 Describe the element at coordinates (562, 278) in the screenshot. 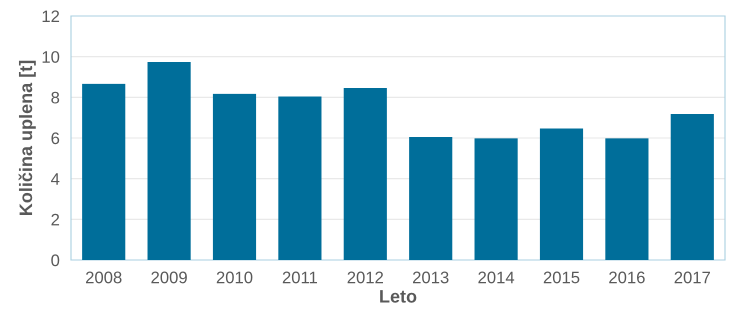

I see `x-tick-label: 2015` at that location.